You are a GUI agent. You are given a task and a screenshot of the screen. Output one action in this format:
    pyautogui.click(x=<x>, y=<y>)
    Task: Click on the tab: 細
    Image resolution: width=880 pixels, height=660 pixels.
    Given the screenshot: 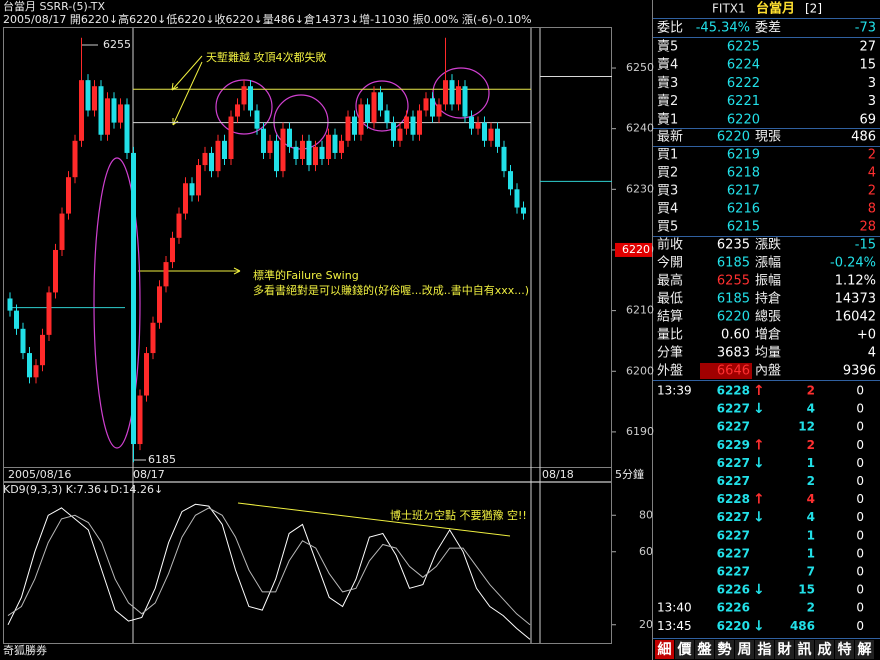 What is the action you would take?
    pyautogui.click(x=665, y=649)
    